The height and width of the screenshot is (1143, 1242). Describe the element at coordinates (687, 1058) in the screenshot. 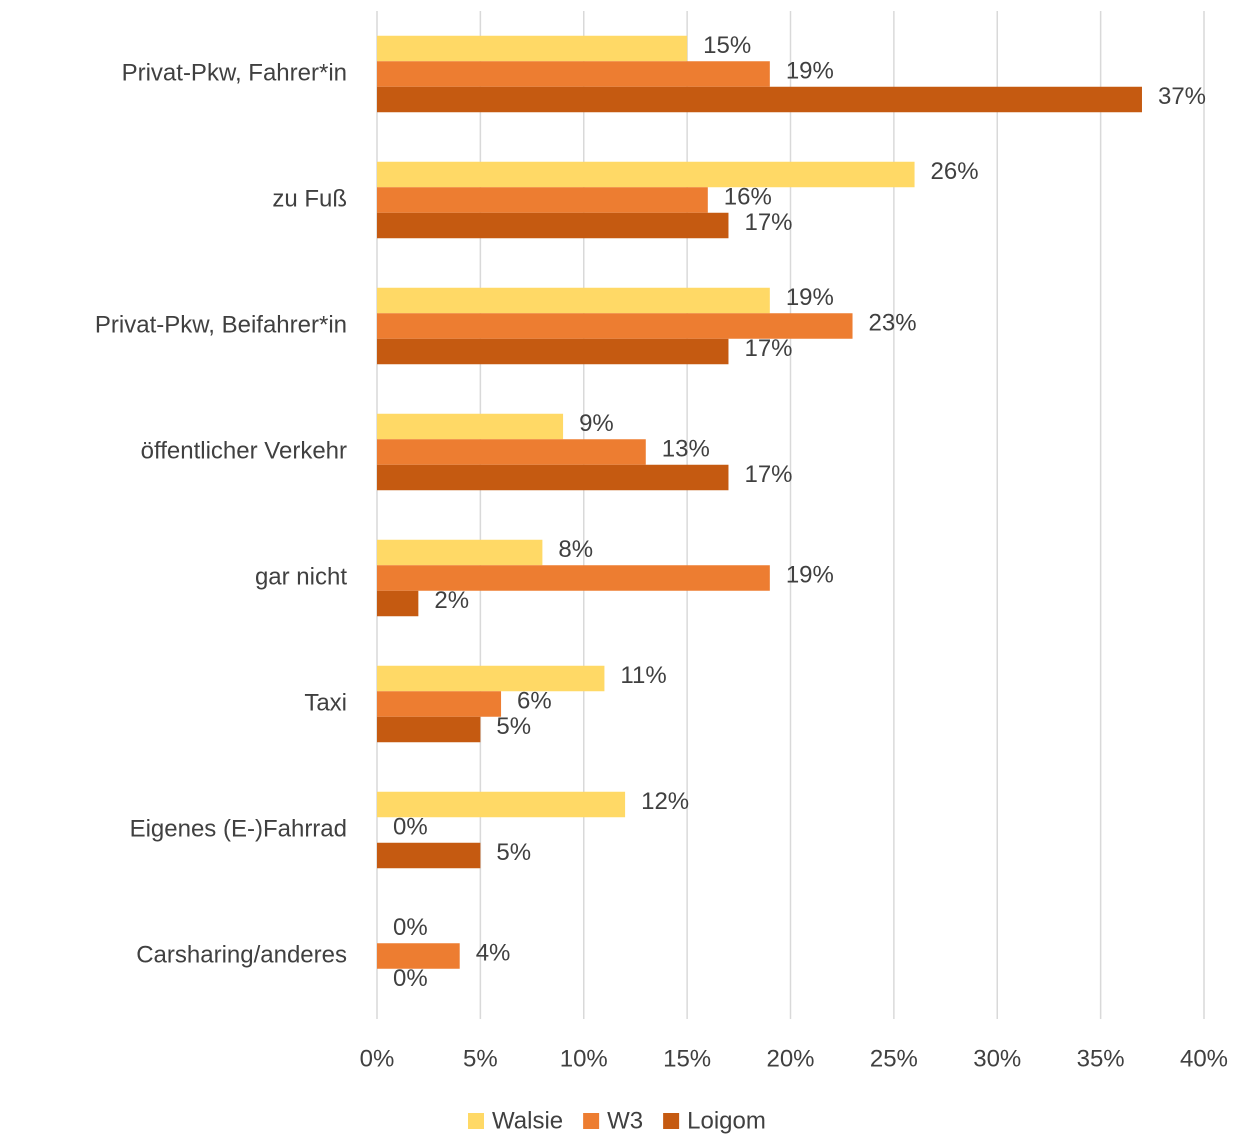

I see `x-tick-label: 15%` at that location.